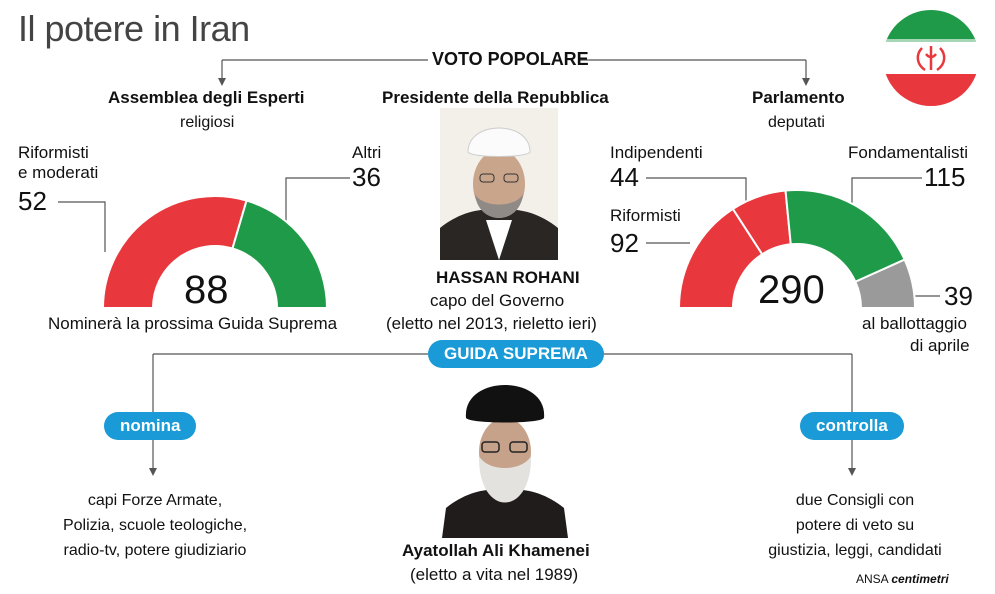 This screenshot has height=594, width=995. What do you see at coordinates (624, 177) in the screenshot?
I see `parlamento-indipendenti-value: 44` at bounding box center [624, 177].